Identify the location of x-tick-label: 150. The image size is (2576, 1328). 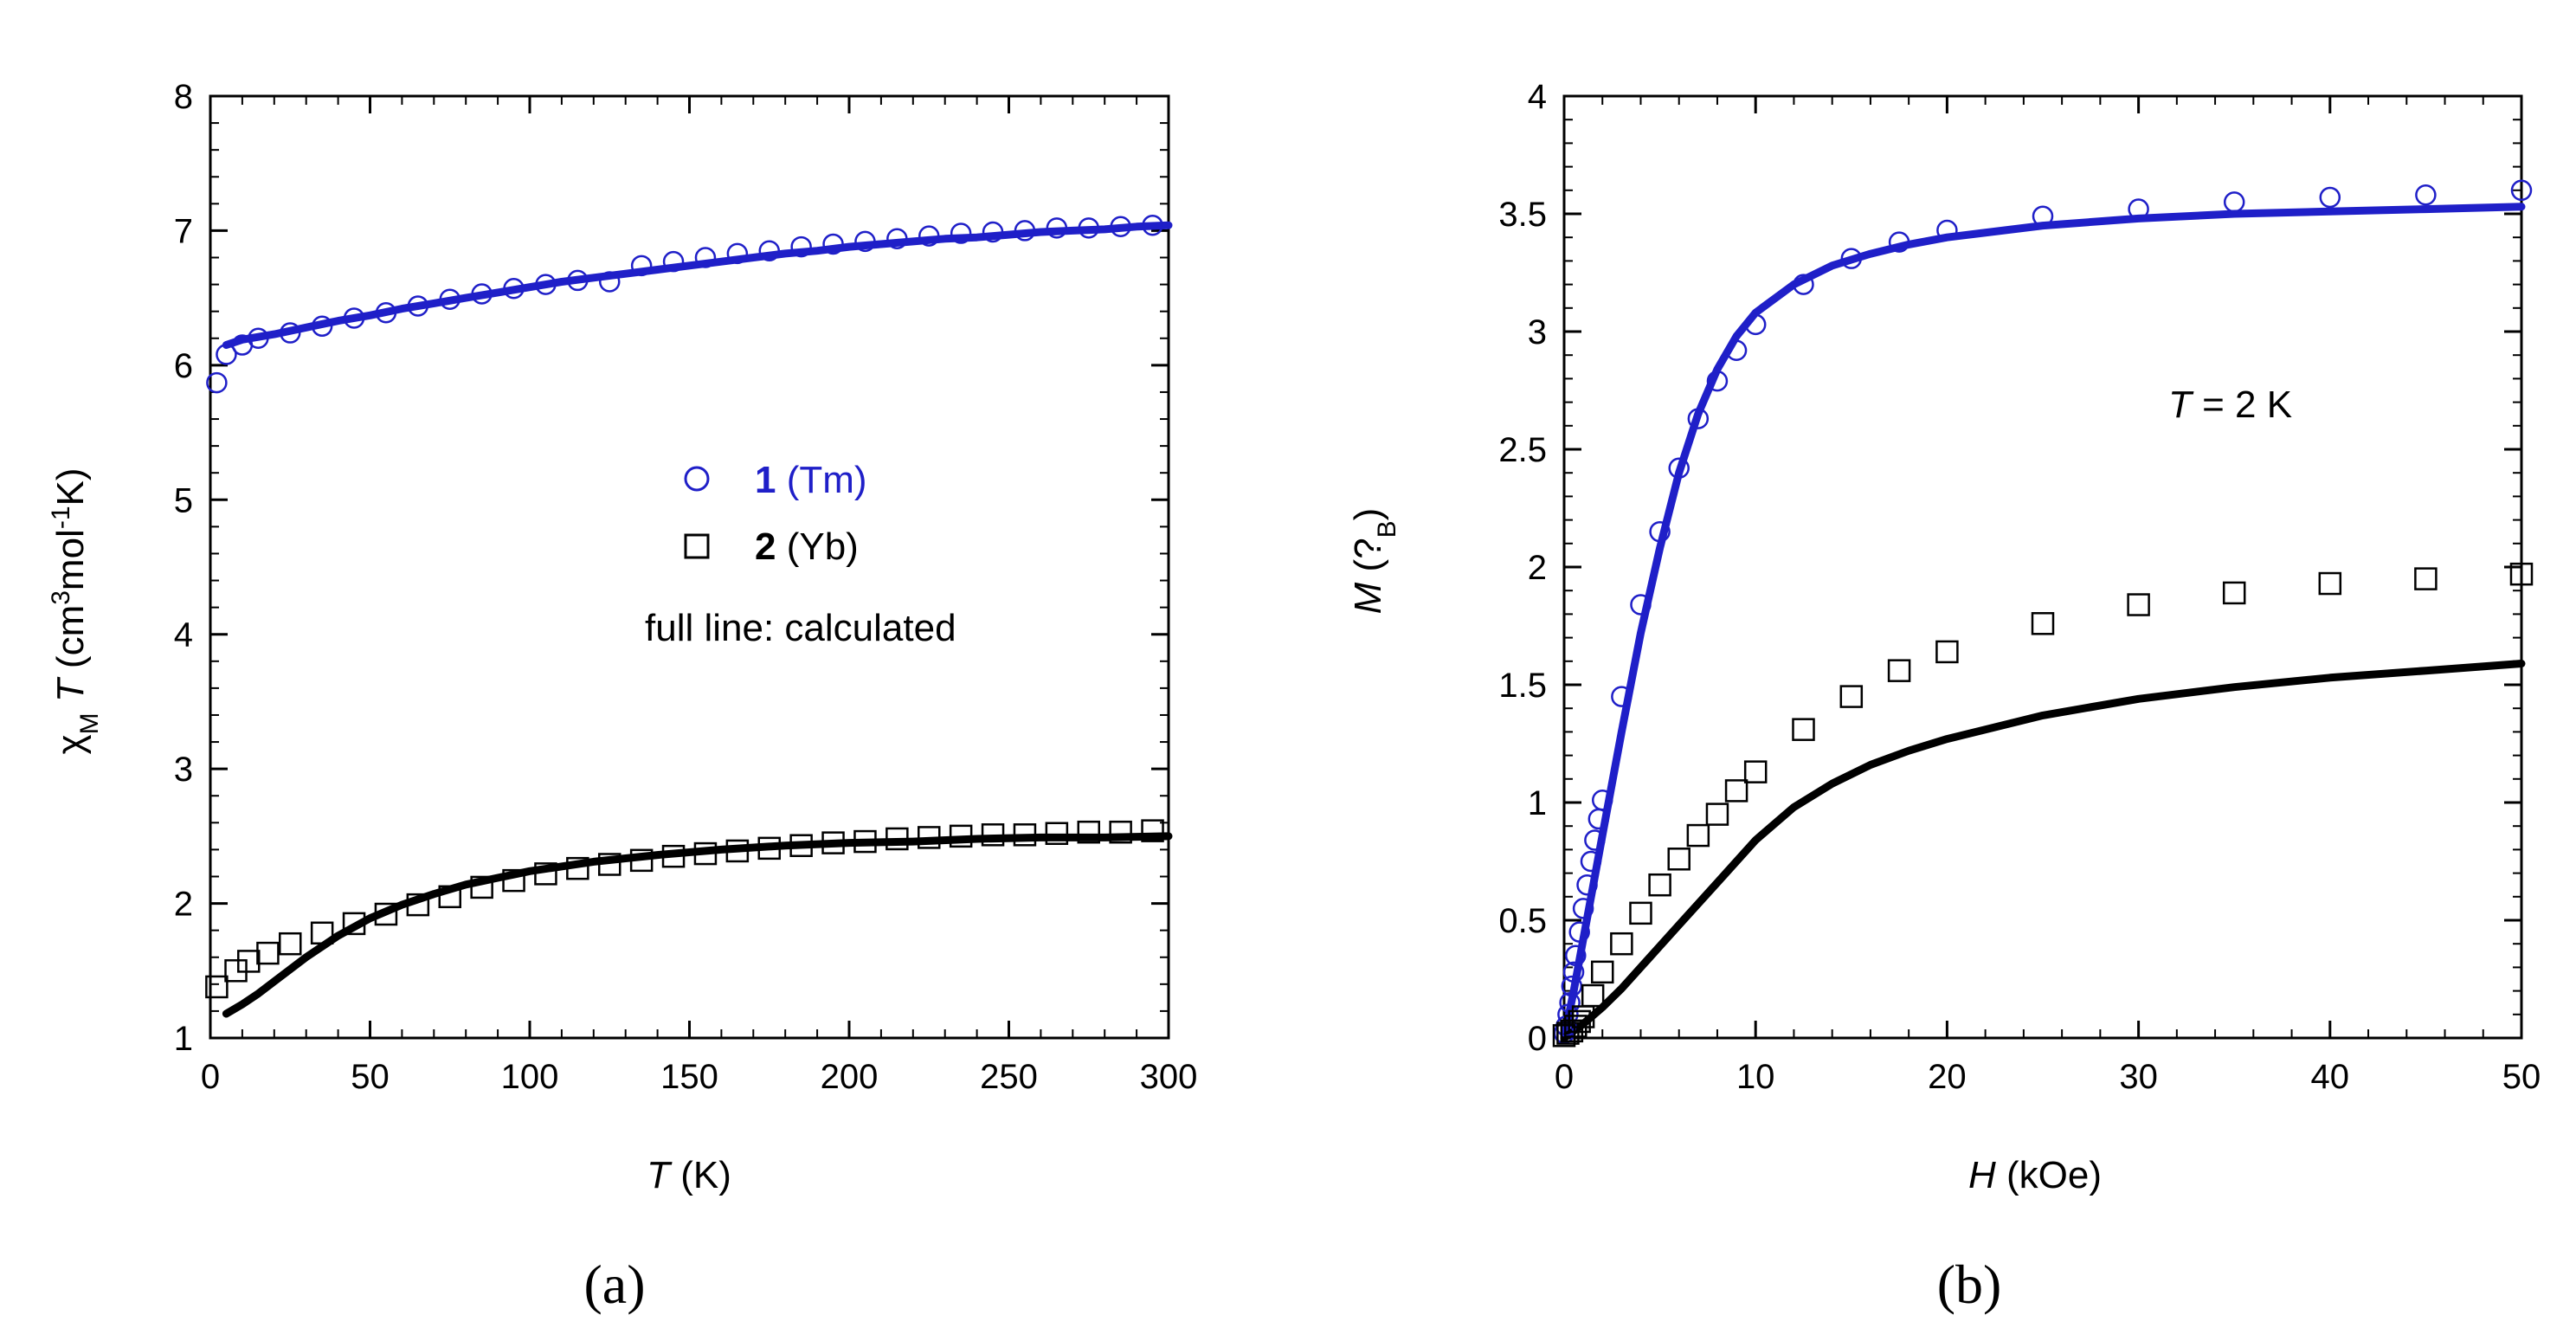
(689, 1077).